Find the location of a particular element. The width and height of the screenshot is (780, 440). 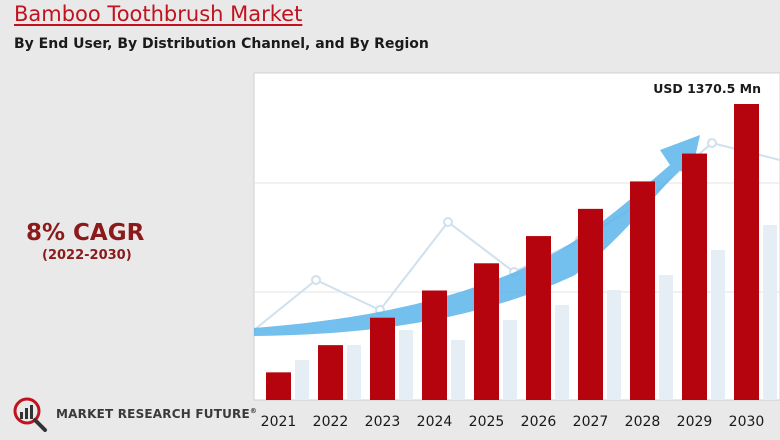

x-tick-label: 2024 is located at coordinates (435, 422).